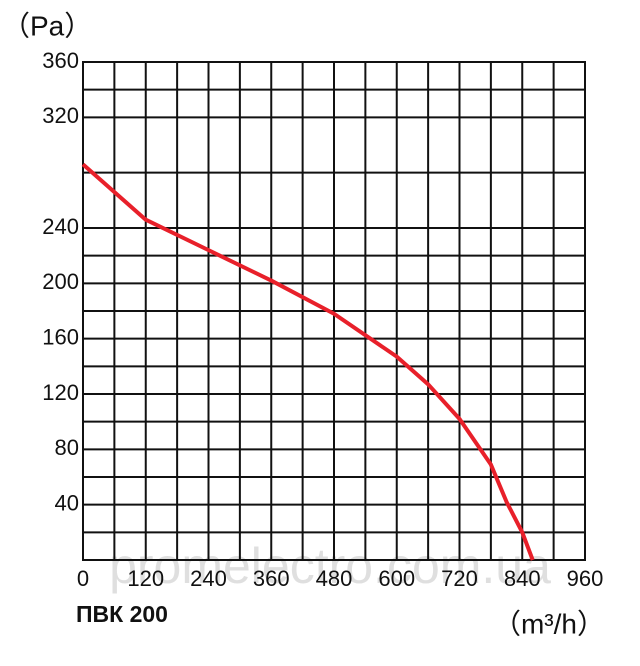 The height and width of the screenshot is (666, 640). I want to click on x-tick-label: 360, so click(271, 578).